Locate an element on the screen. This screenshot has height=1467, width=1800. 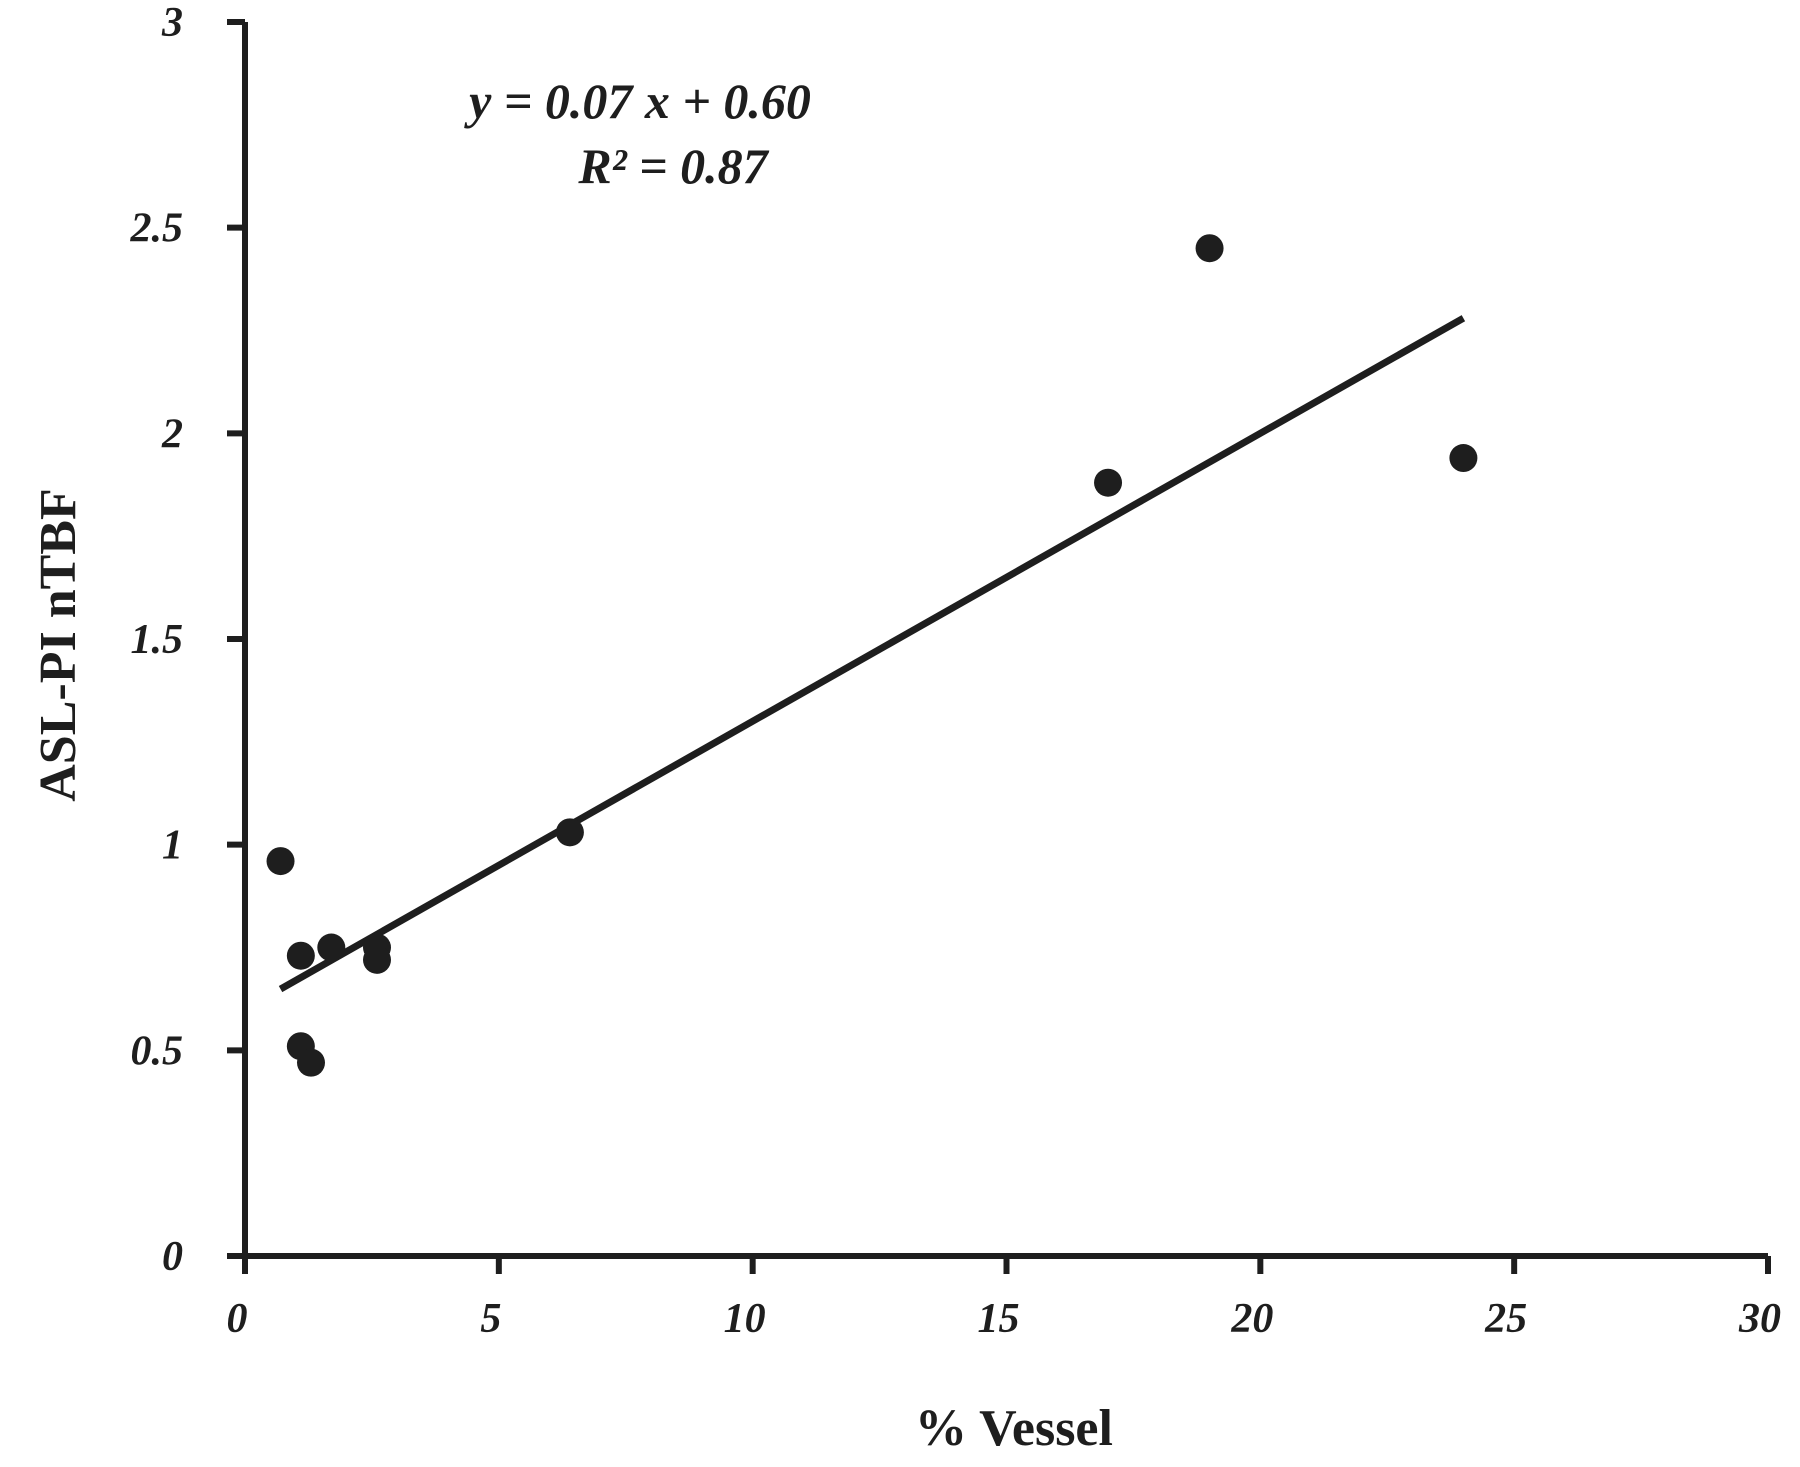
y-axis-title: ASL-PI nTBF is located at coordinates (58, 645).